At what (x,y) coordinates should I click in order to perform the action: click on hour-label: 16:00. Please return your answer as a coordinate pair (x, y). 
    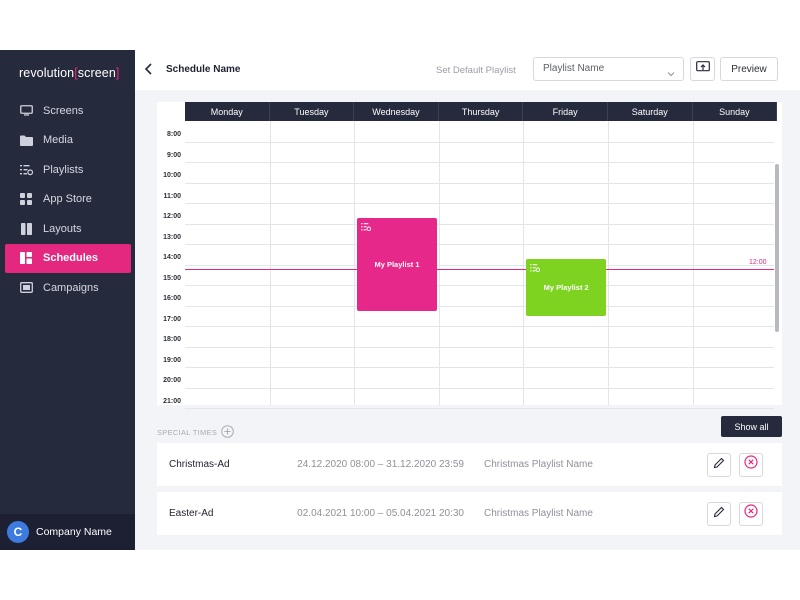
    Looking at the image, I should click on (172, 298).